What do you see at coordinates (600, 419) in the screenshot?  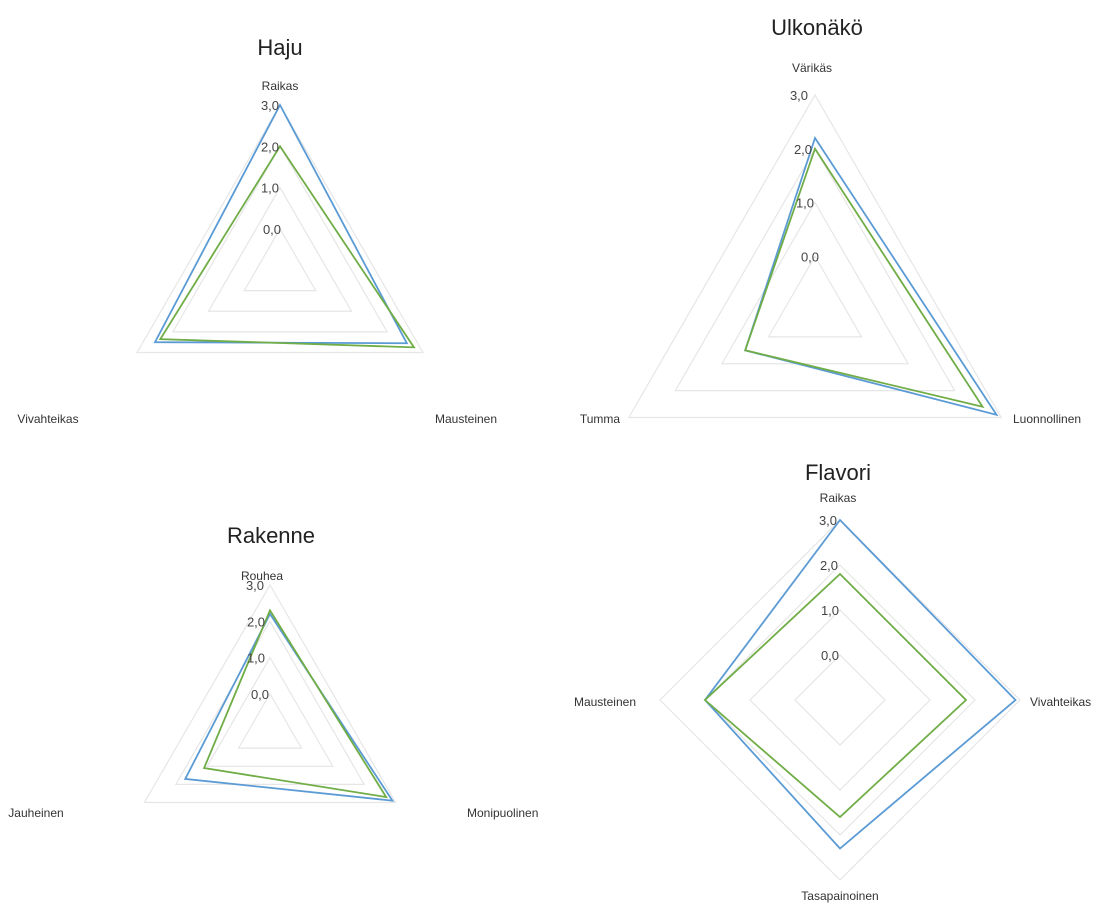 I see `axis-label: Tumma` at bounding box center [600, 419].